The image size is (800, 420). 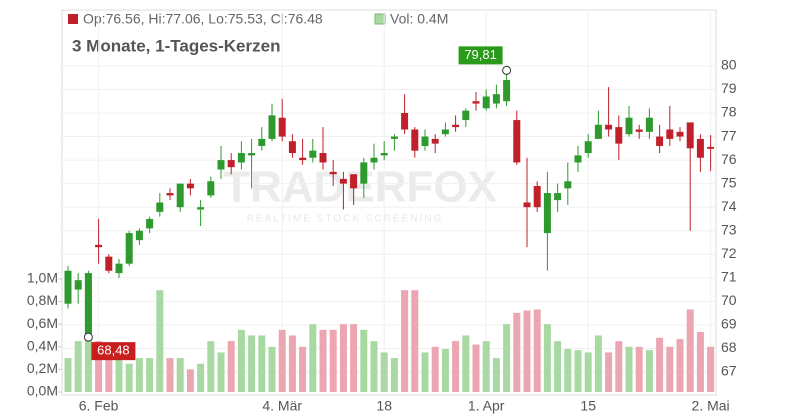 I want to click on legend-swatch-volume, so click(x=380, y=19).